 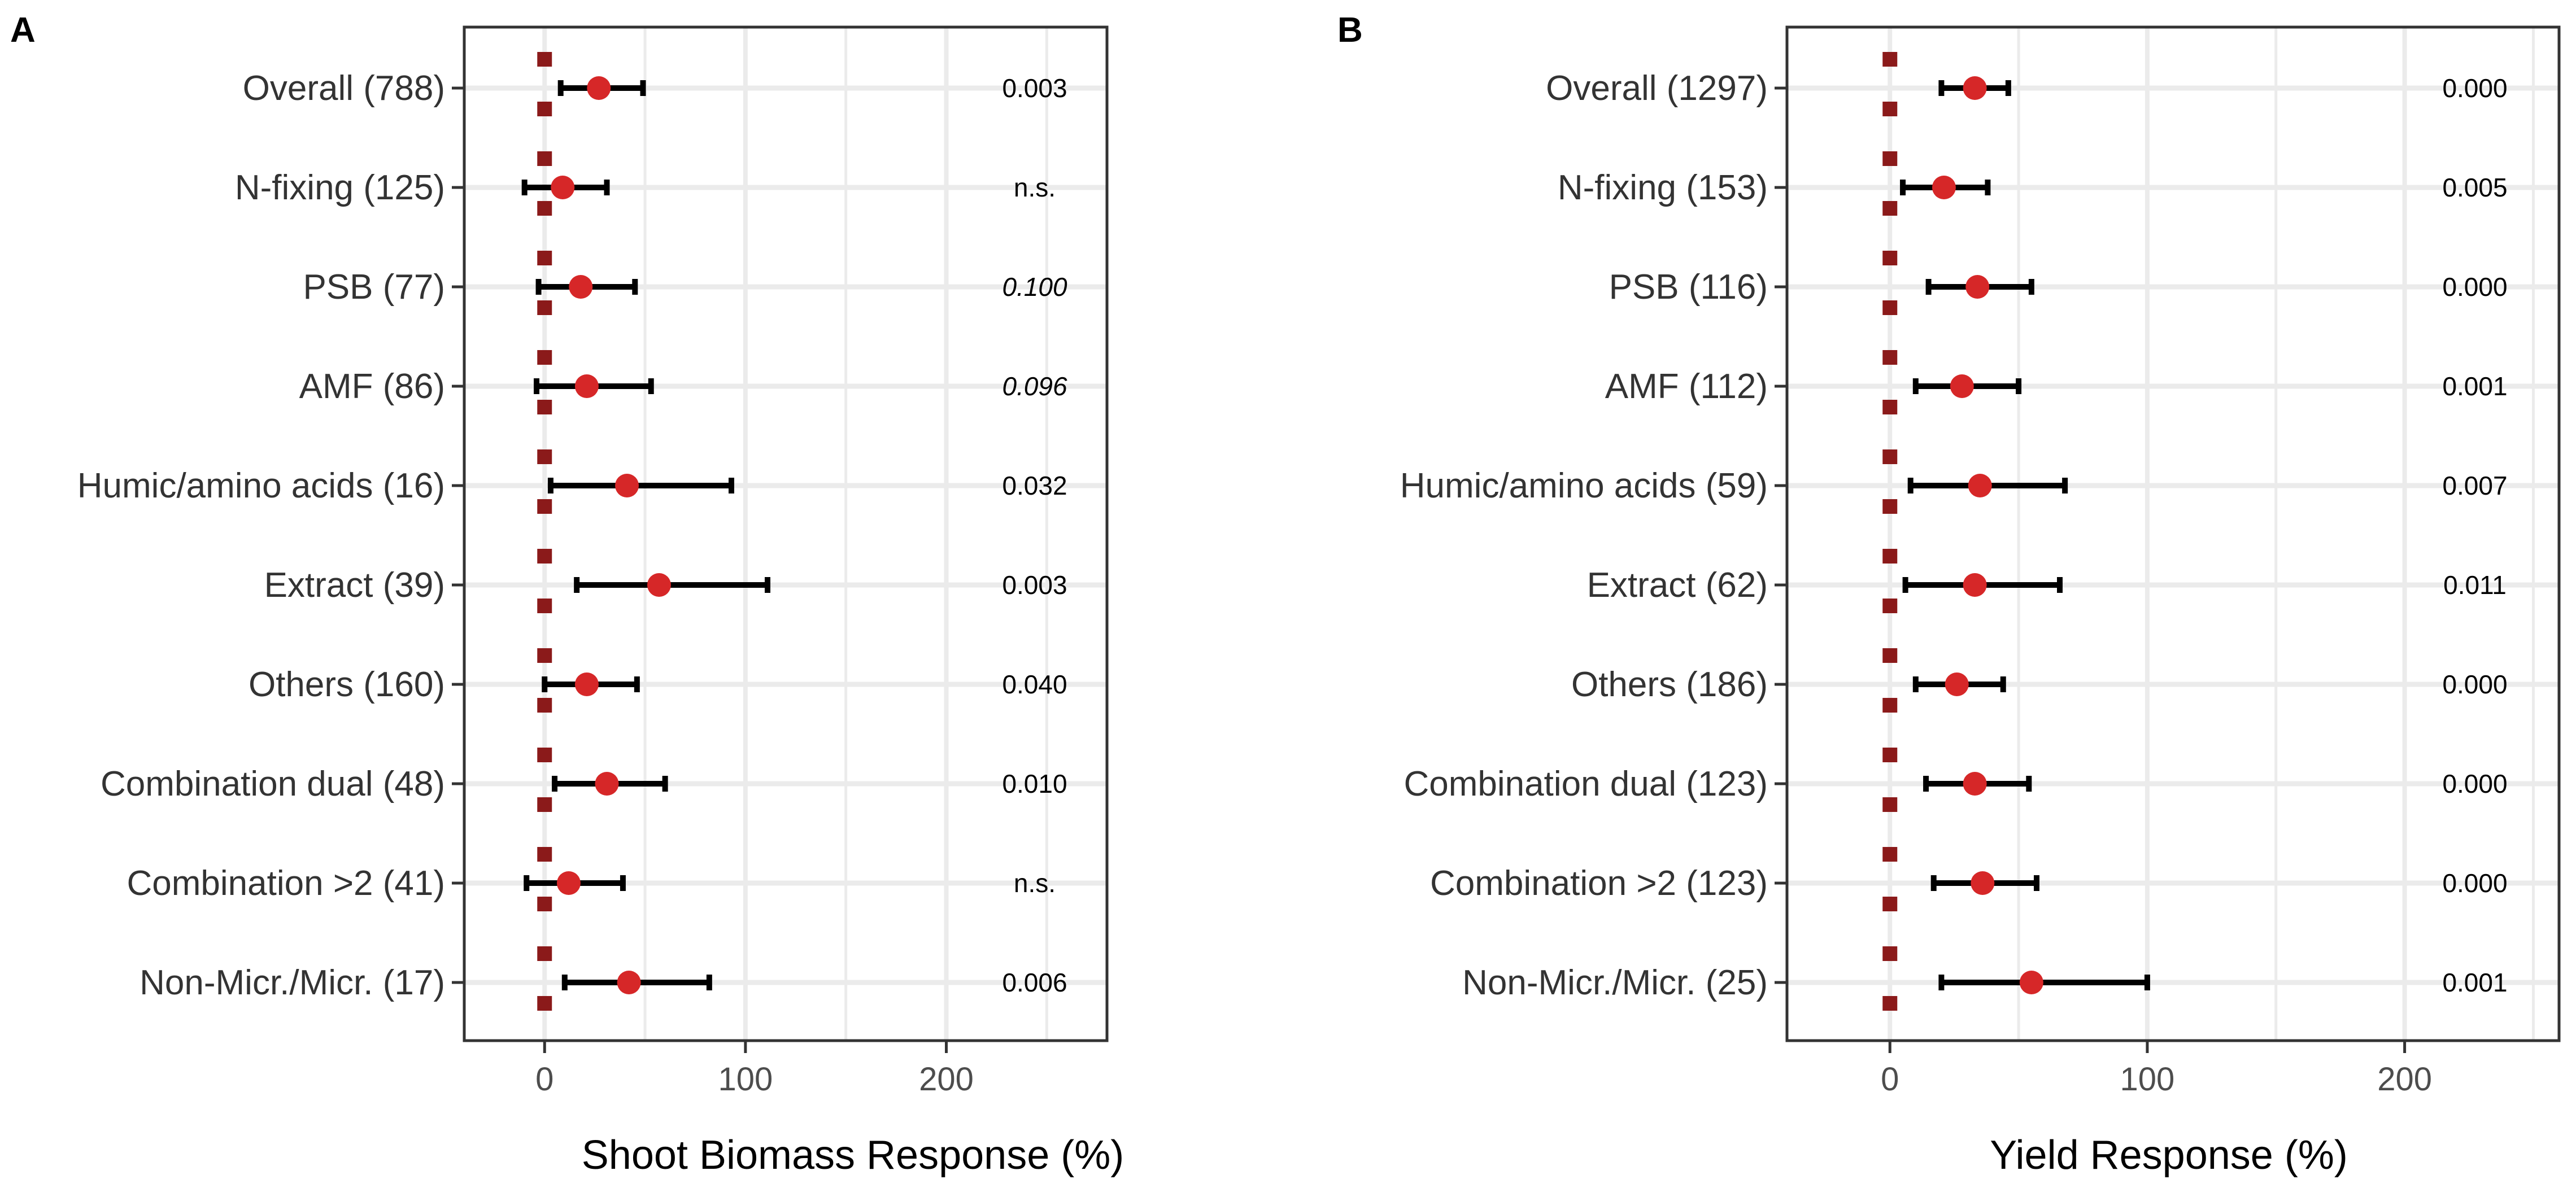 What do you see at coordinates (2169, 1155) in the screenshot?
I see `x-axis-title: Yield Response (%)` at bounding box center [2169, 1155].